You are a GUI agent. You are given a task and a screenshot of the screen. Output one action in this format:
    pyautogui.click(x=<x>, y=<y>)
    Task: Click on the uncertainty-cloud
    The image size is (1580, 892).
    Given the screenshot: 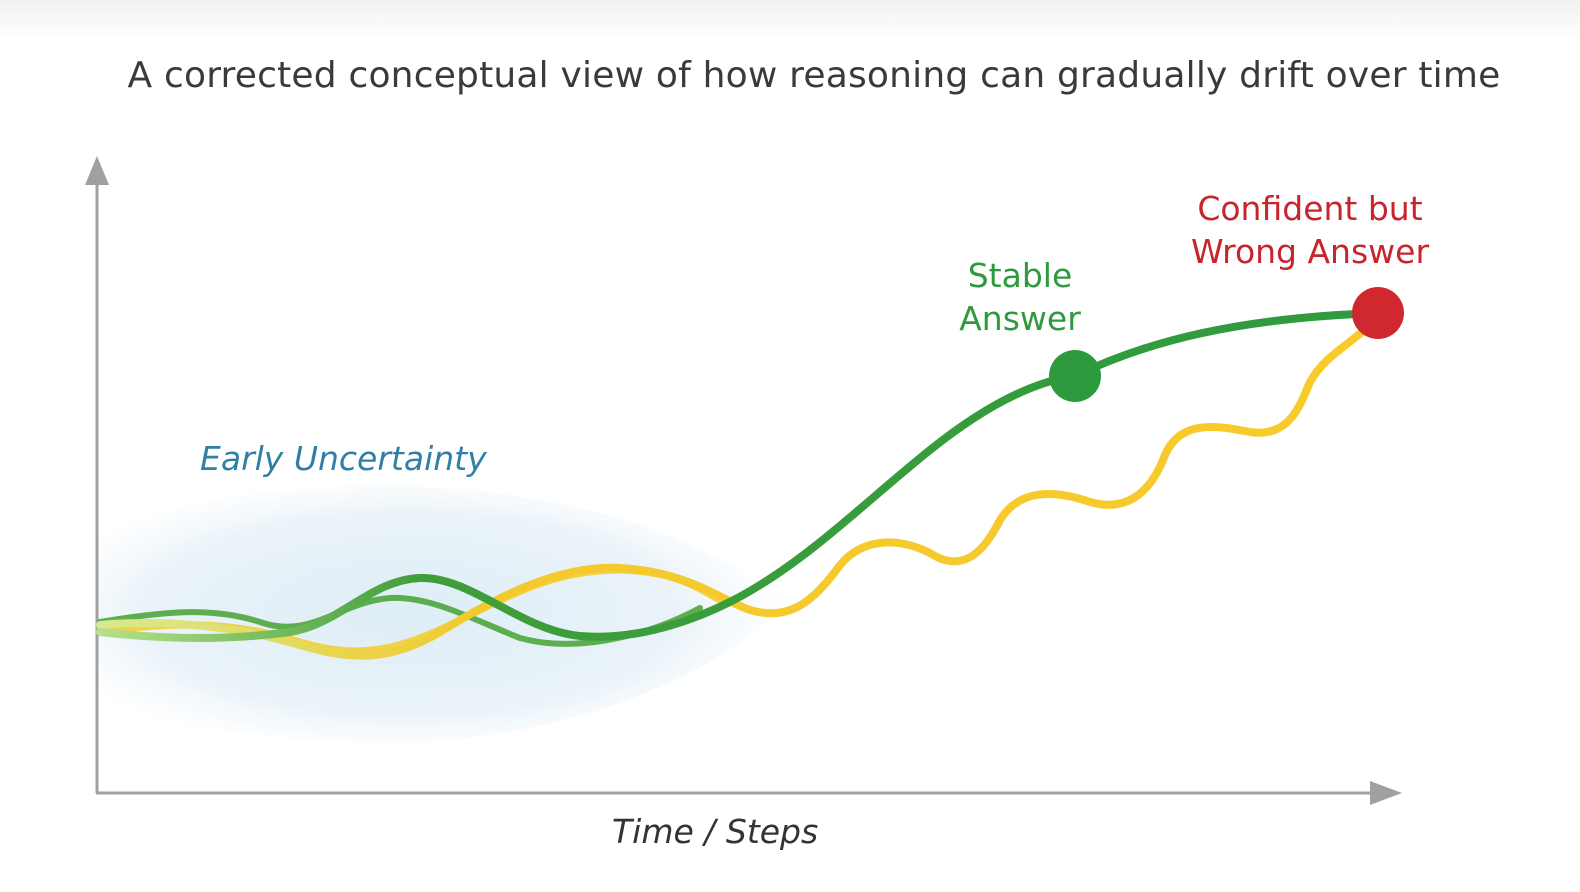 What is the action you would take?
    pyautogui.click(x=443, y=614)
    